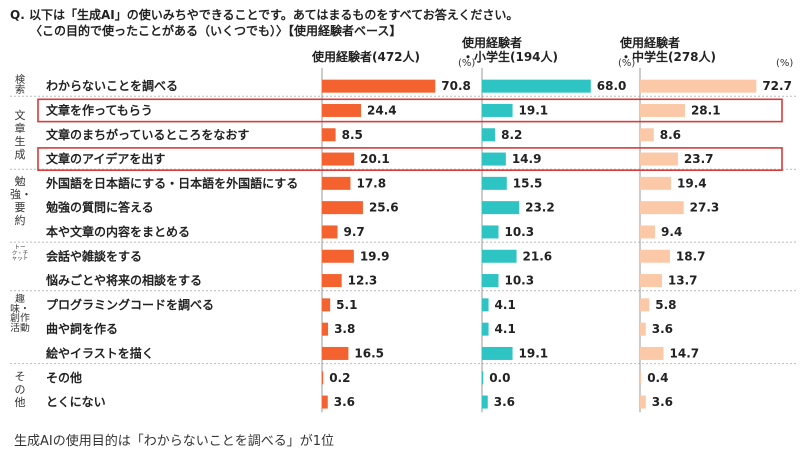 The width and height of the screenshot is (804, 455). What do you see at coordinates (683, 281) in the screenshot?
I see `data-label: 13.7` at bounding box center [683, 281].